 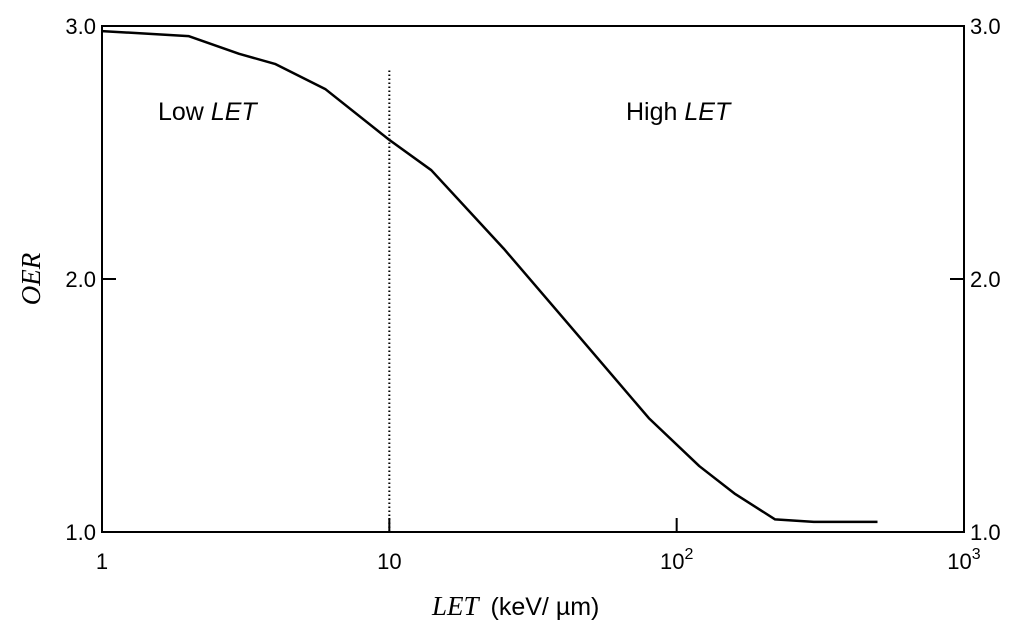 I want to click on x-tick-label: 10², so click(x=676, y=560).